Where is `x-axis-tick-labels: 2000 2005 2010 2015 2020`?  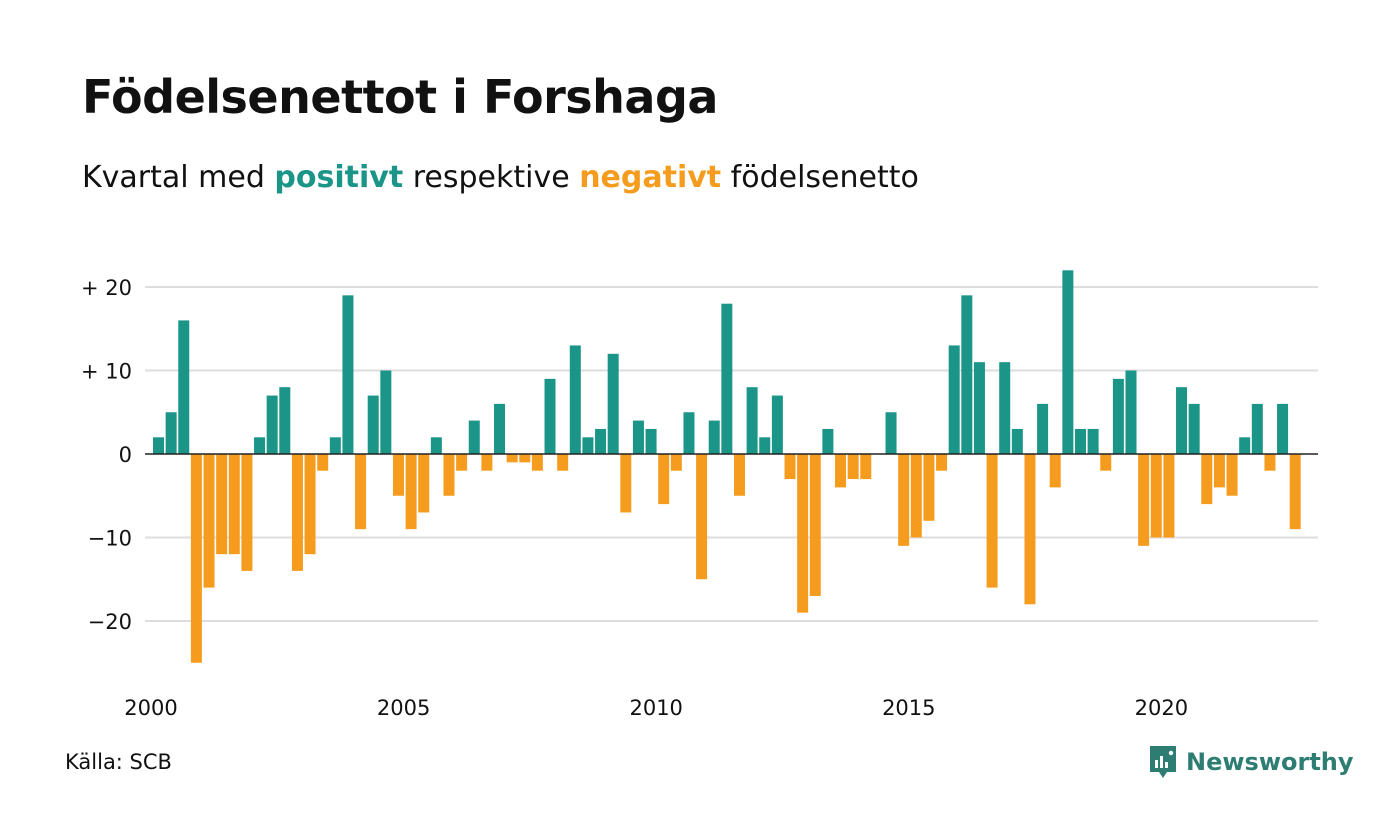 x-axis-tick-labels: 2000 2005 2010 2015 2020 is located at coordinates (656, 708).